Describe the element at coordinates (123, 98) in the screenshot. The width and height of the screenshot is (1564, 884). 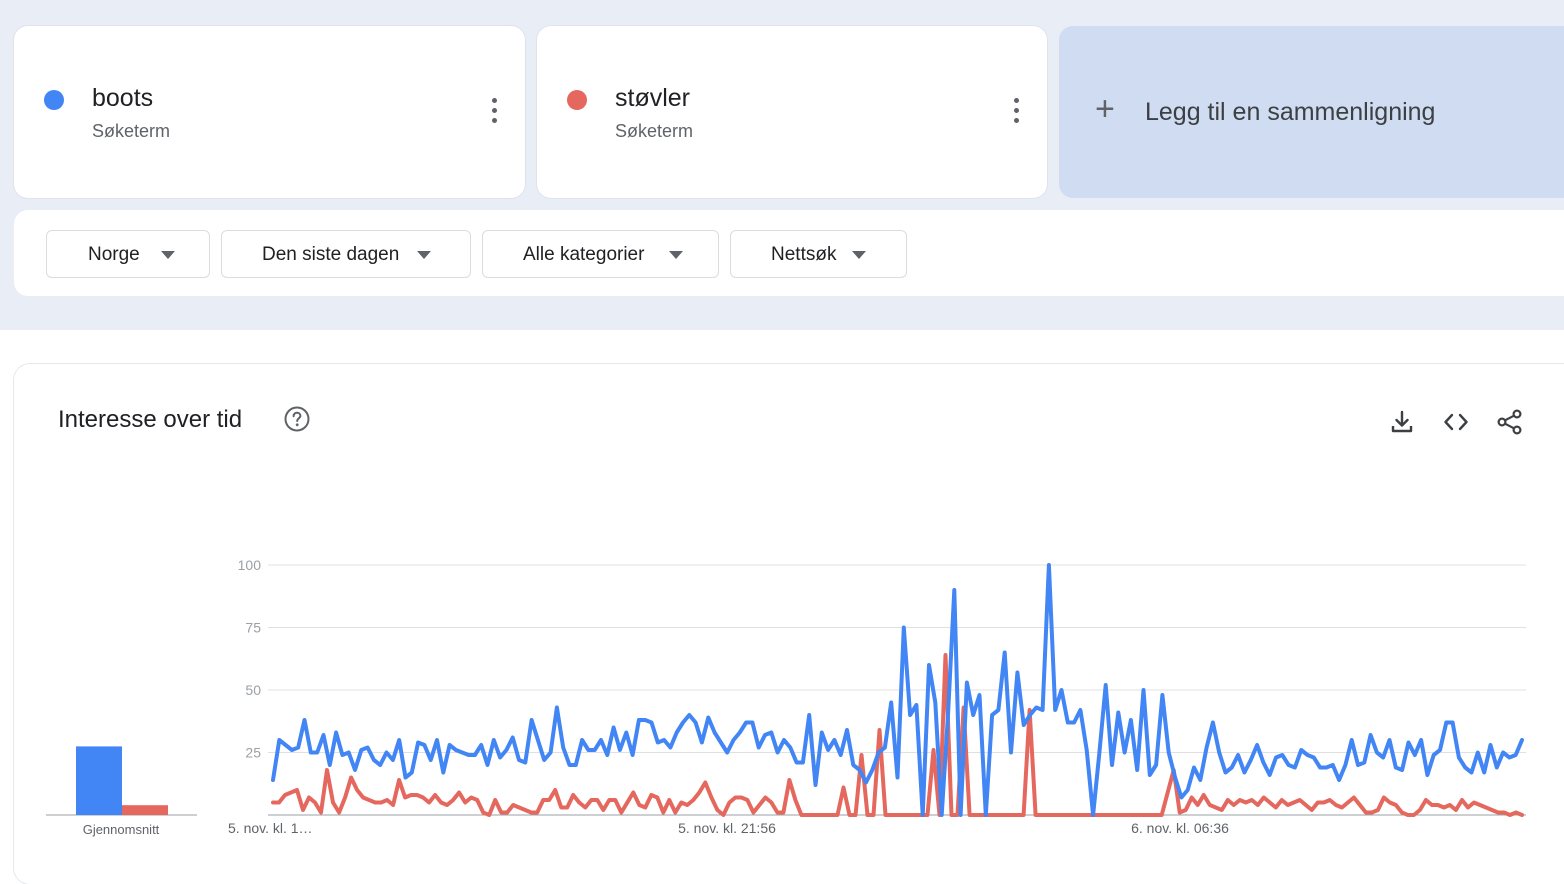
I see `term-name: boots` at that location.